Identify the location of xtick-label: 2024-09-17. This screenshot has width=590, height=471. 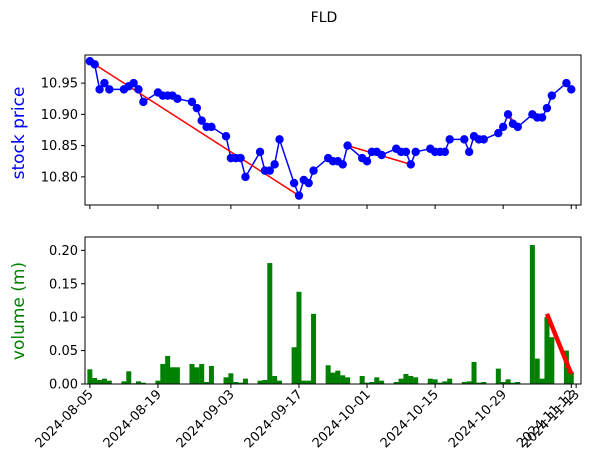
(274, 419).